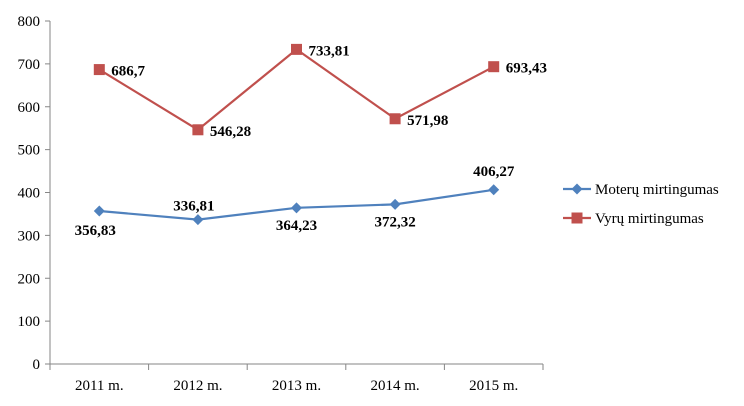  What do you see at coordinates (526, 69) in the screenshot?
I see `data-label: 693,43` at bounding box center [526, 69].